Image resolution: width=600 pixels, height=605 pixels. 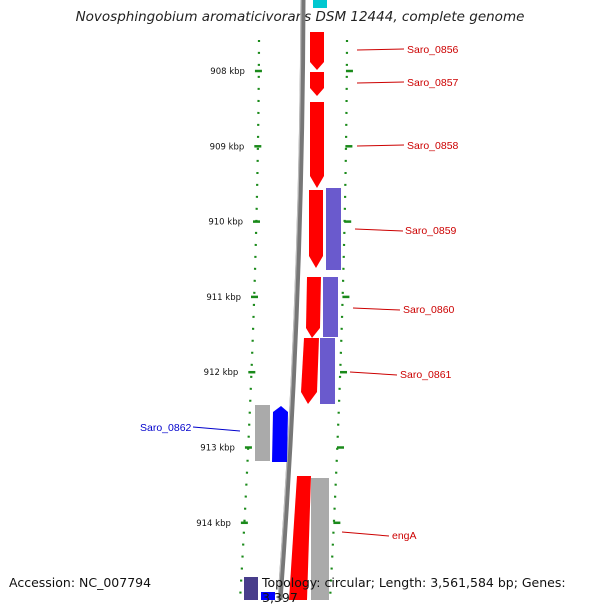 What do you see at coordinates (300, 538) in the screenshot?
I see `gene-enga` at bounding box center [300, 538].